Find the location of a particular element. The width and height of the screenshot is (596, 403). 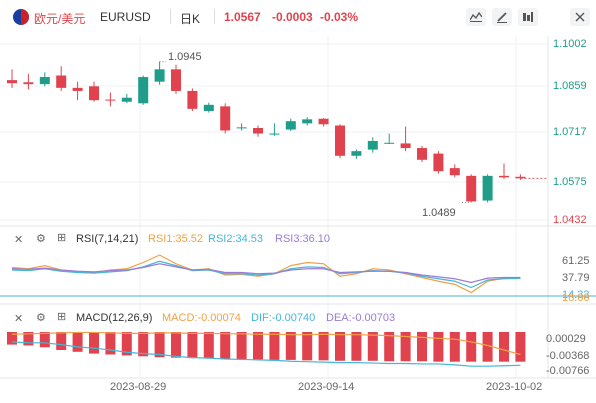

rsi2-line is located at coordinates (266, 274).